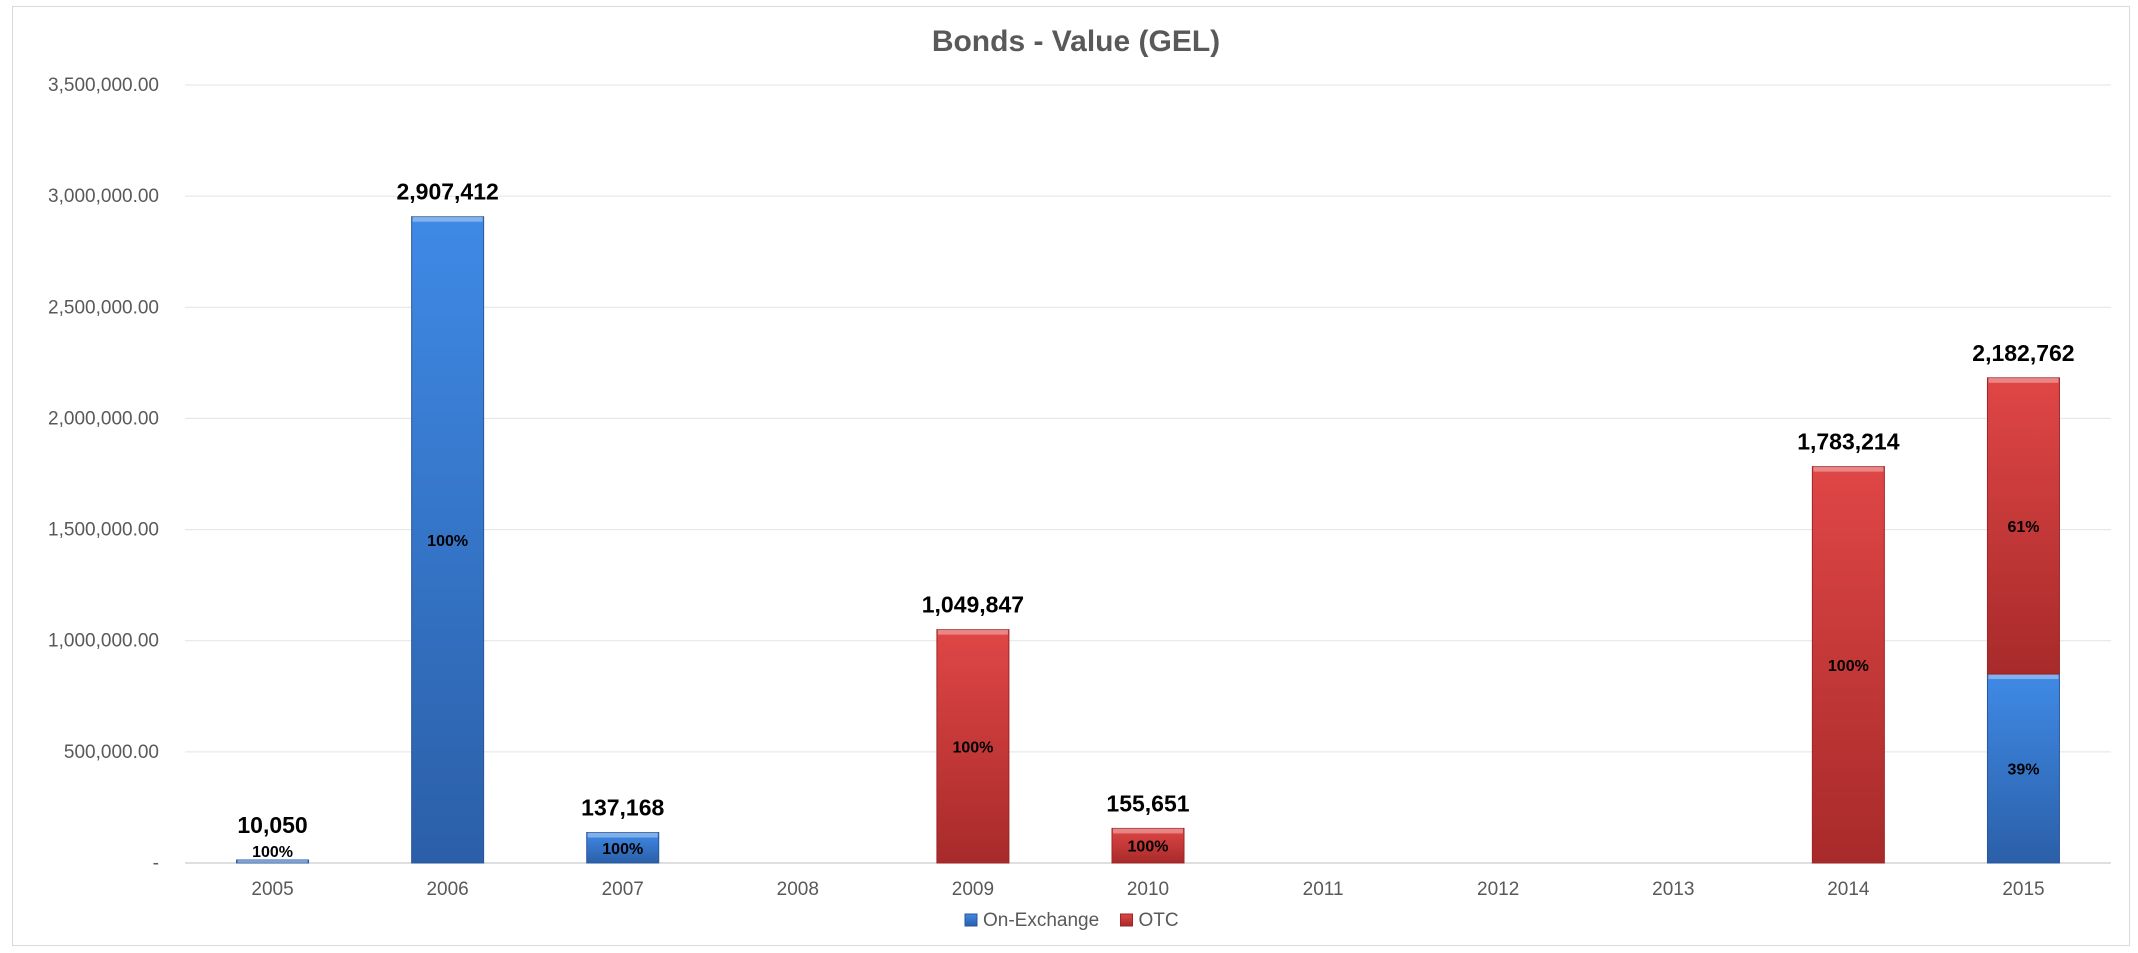  What do you see at coordinates (971, 920) in the screenshot?
I see `legend-swatch-on-exchange` at bounding box center [971, 920].